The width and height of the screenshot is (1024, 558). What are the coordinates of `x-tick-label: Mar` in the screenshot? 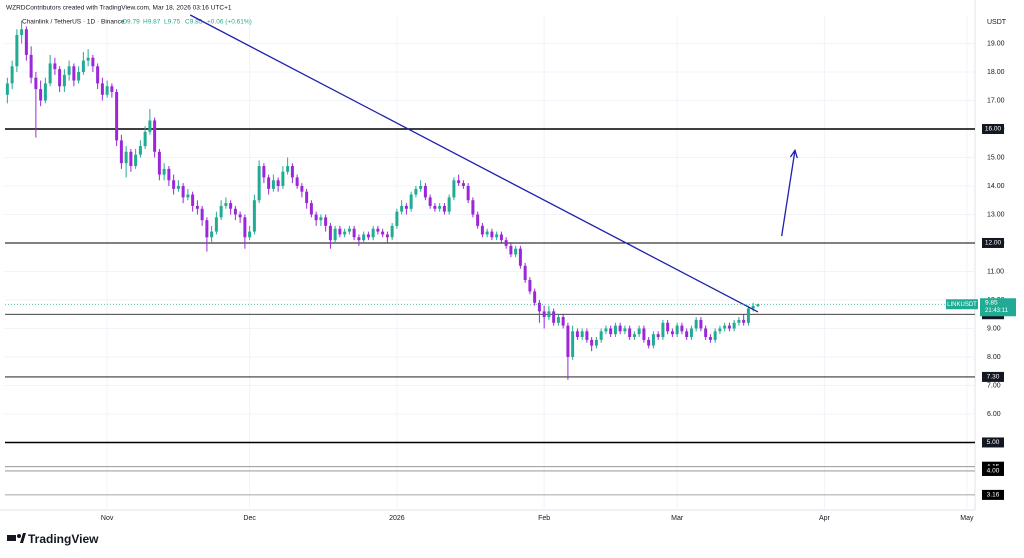 It's located at (677, 518).